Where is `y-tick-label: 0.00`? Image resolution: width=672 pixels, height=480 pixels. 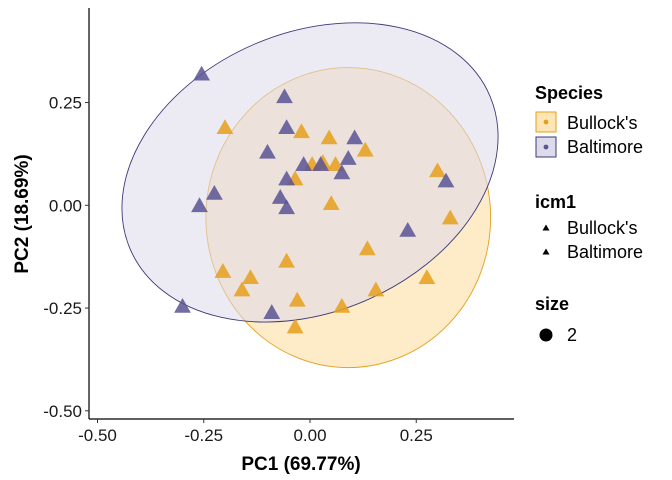 y-tick-label: 0.00 is located at coordinates (65, 205).